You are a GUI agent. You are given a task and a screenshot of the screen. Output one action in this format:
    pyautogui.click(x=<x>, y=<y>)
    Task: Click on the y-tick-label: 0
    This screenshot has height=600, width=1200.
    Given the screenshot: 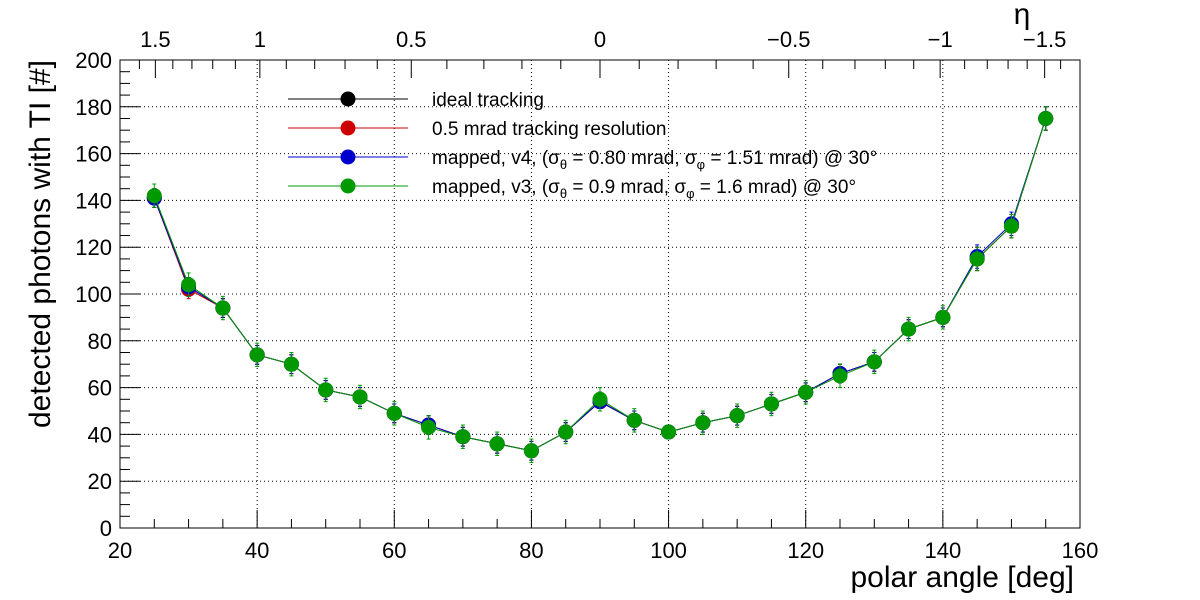 What is the action you would take?
    pyautogui.click(x=106, y=528)
    